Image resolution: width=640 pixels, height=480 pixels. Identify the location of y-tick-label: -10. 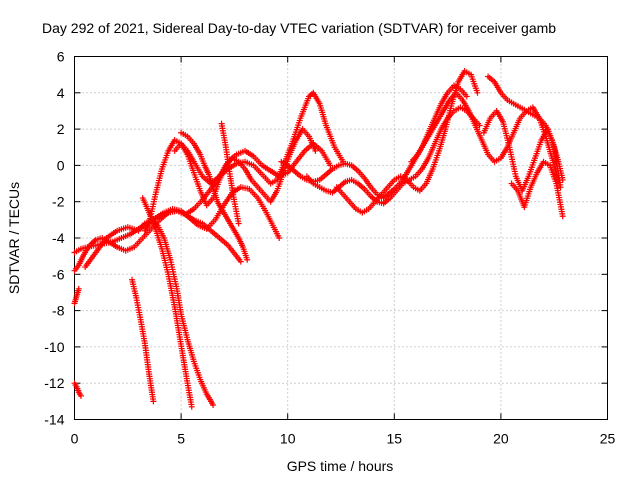
(54, 347).